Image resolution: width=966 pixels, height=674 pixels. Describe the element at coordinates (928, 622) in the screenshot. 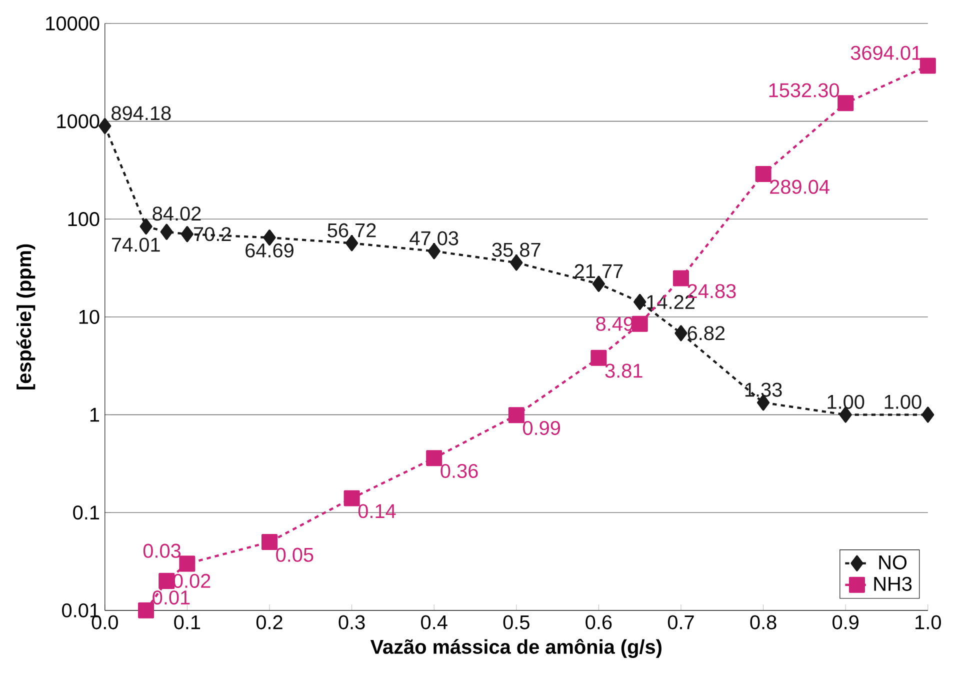

I see `x-tick-label: 1.0` at that location.